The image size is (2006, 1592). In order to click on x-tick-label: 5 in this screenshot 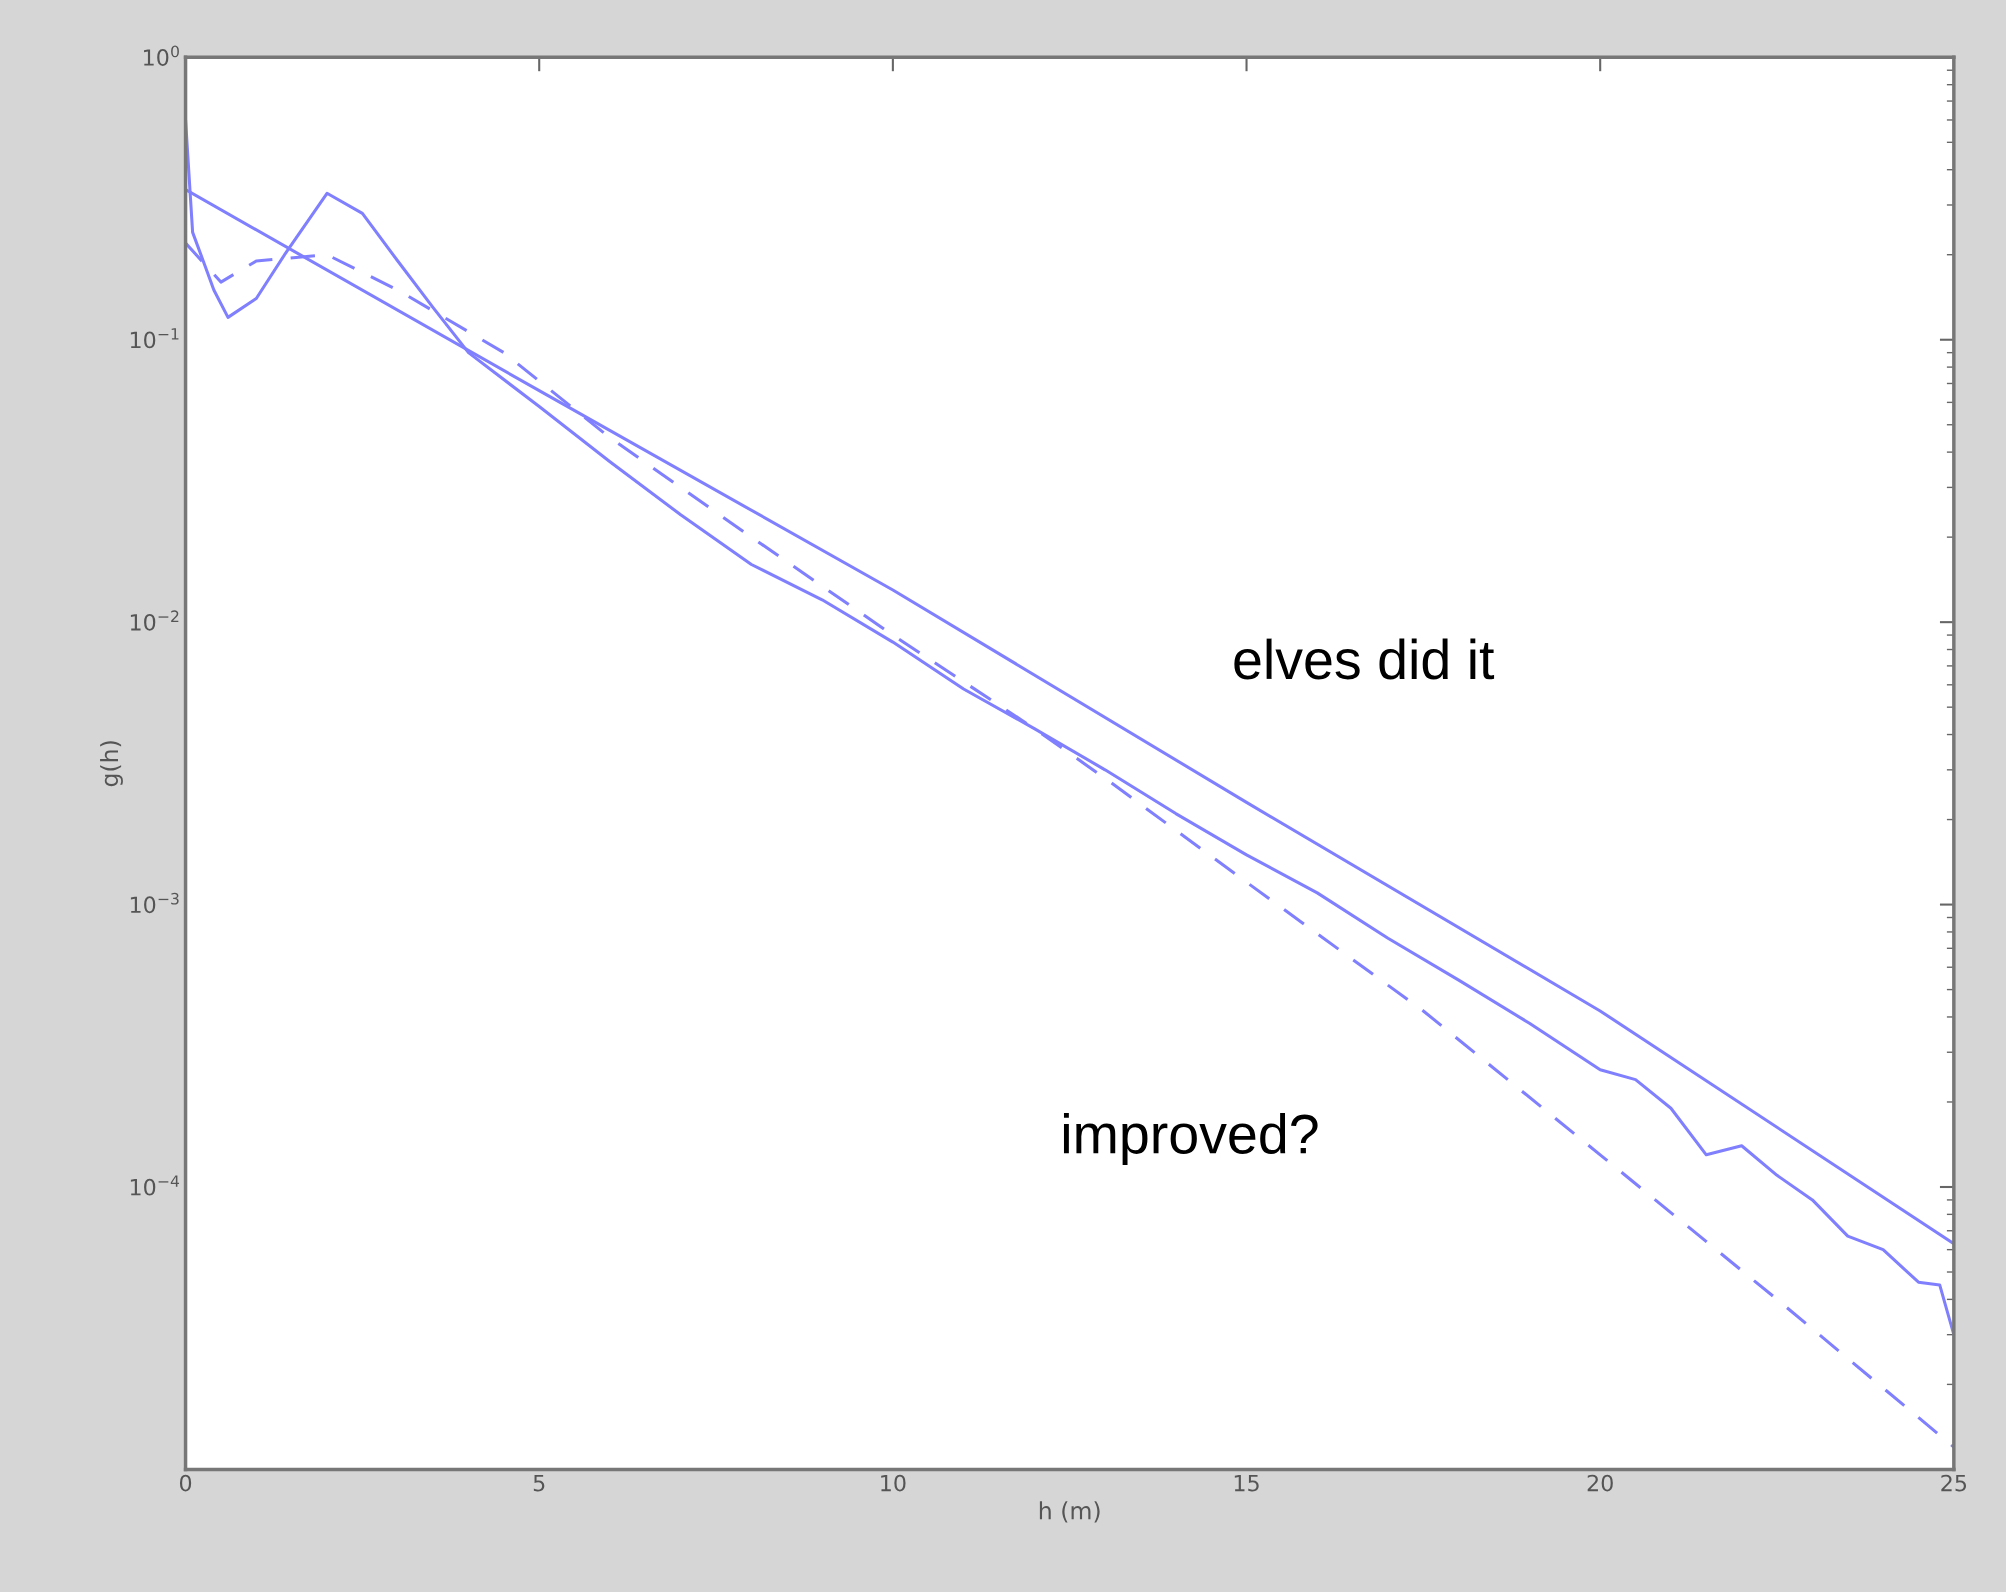, I will do `click(539, 1483)`.